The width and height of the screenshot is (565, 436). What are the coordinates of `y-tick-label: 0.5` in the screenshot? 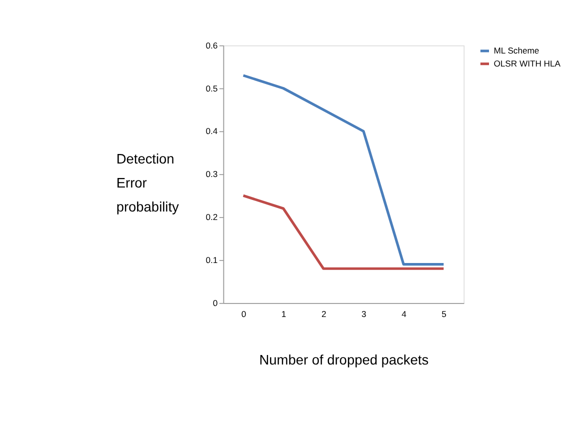 It's located at (212, 88).